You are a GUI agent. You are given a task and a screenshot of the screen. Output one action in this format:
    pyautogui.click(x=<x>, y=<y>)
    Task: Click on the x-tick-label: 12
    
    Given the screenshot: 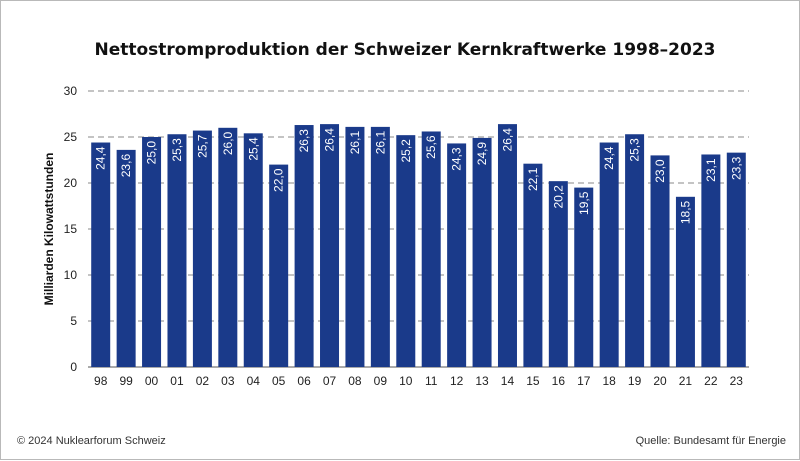 What is the action you would take?
    pyautogui.click(x=457, y=381)
    